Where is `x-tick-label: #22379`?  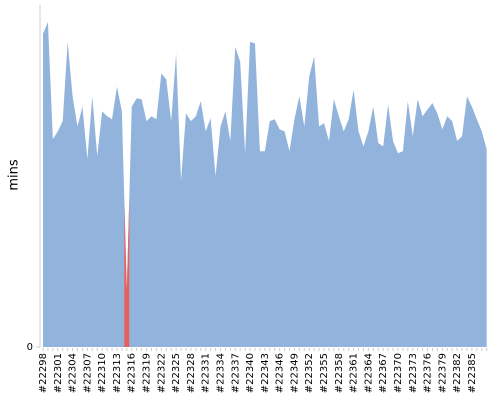
x-tick-label: #22379 is located at coordinates (442, 373).